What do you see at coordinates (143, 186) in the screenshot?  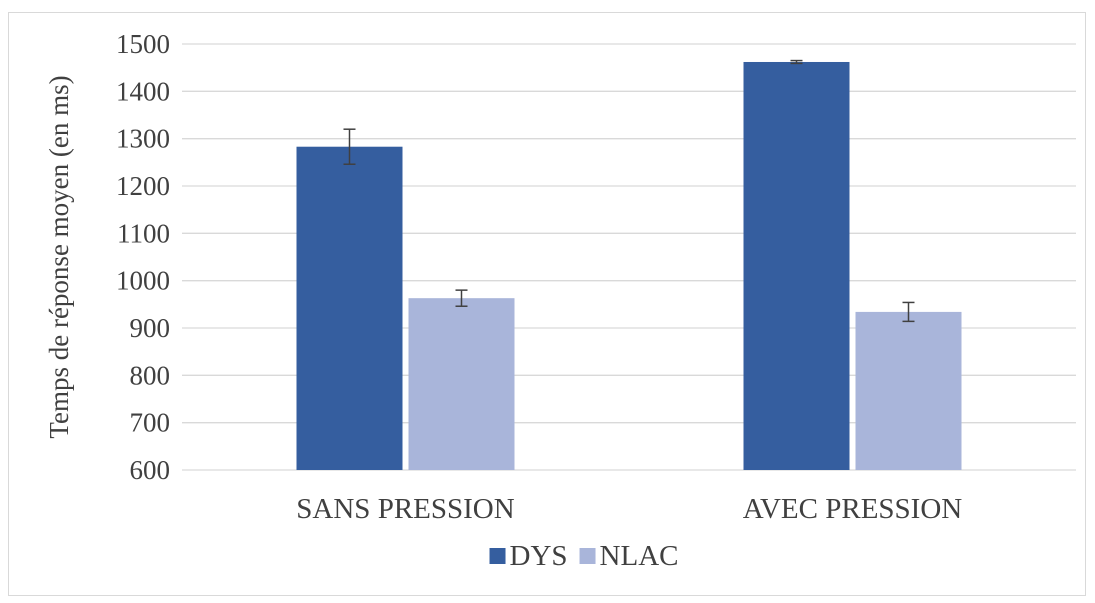 I see `y-tick-label: 1200` at bounding box center [143, 186].